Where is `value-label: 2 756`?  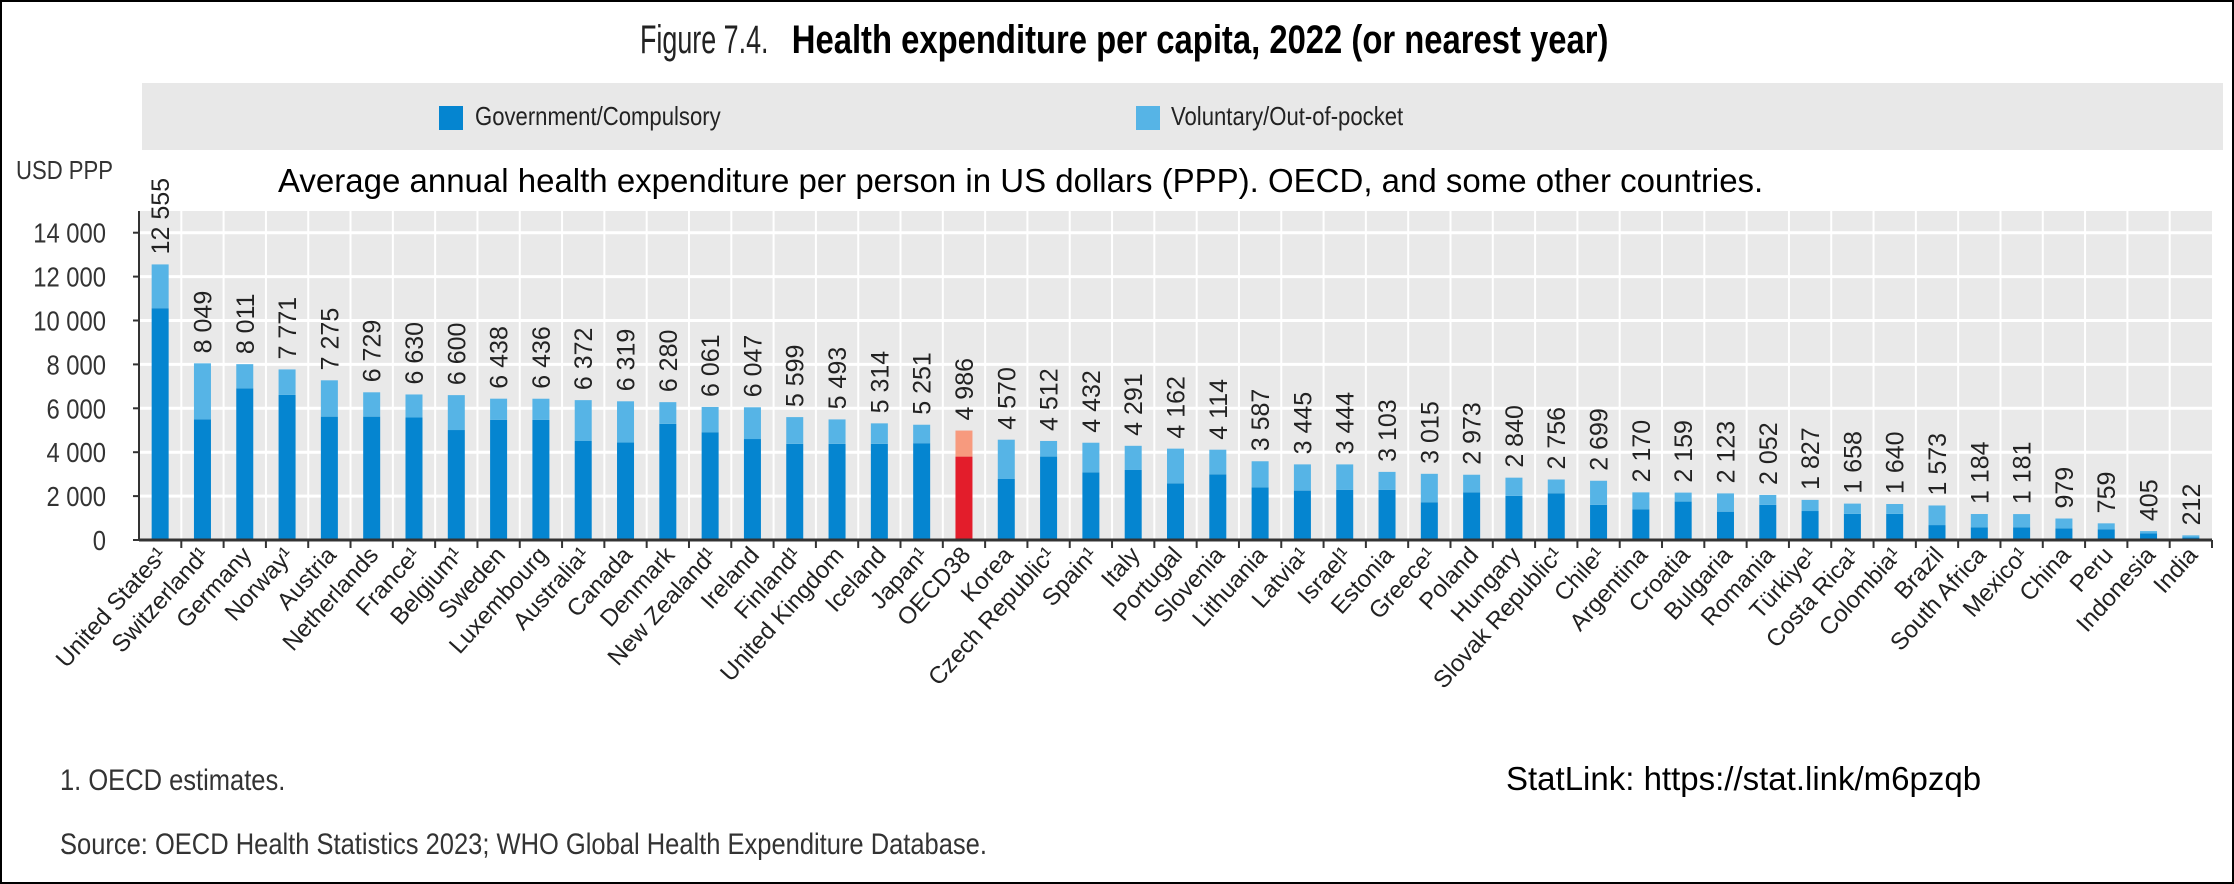
value-label: 2 756 is located at coordinates (1557, 438).